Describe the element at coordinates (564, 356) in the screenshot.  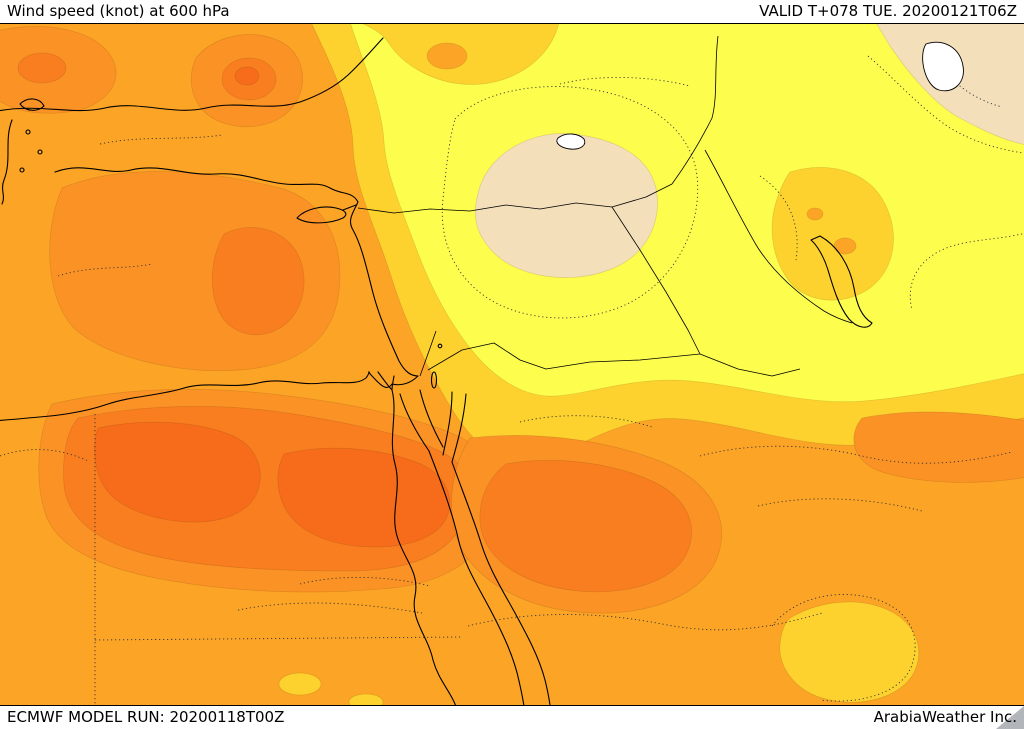
I see `border-jordan-saudi-iraq` at that location.